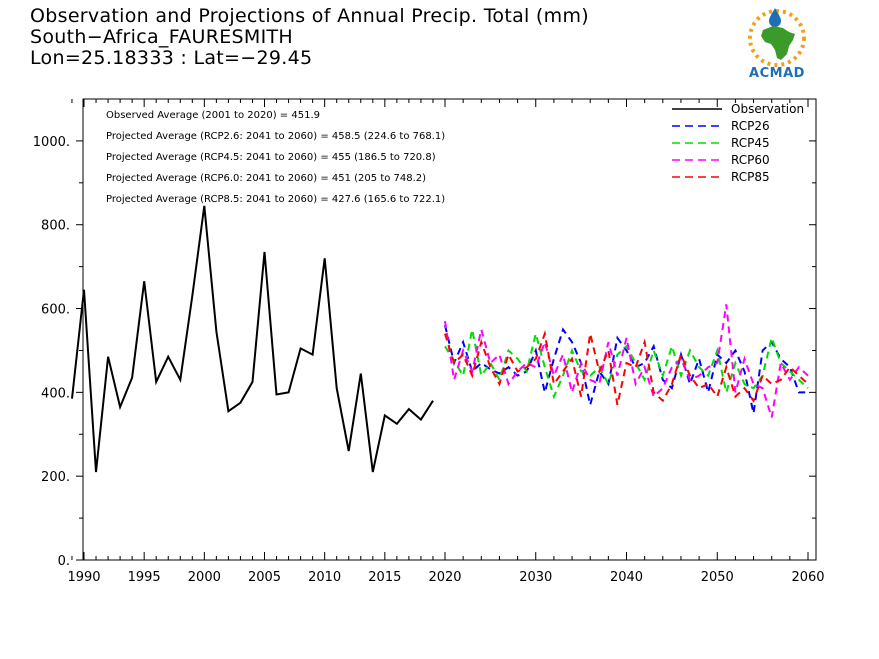 This screenshot has height=659, width=879. Describe the element at coordinates (55, 393) in the screenshot. I see `y-tick-label: 400.` at that location.